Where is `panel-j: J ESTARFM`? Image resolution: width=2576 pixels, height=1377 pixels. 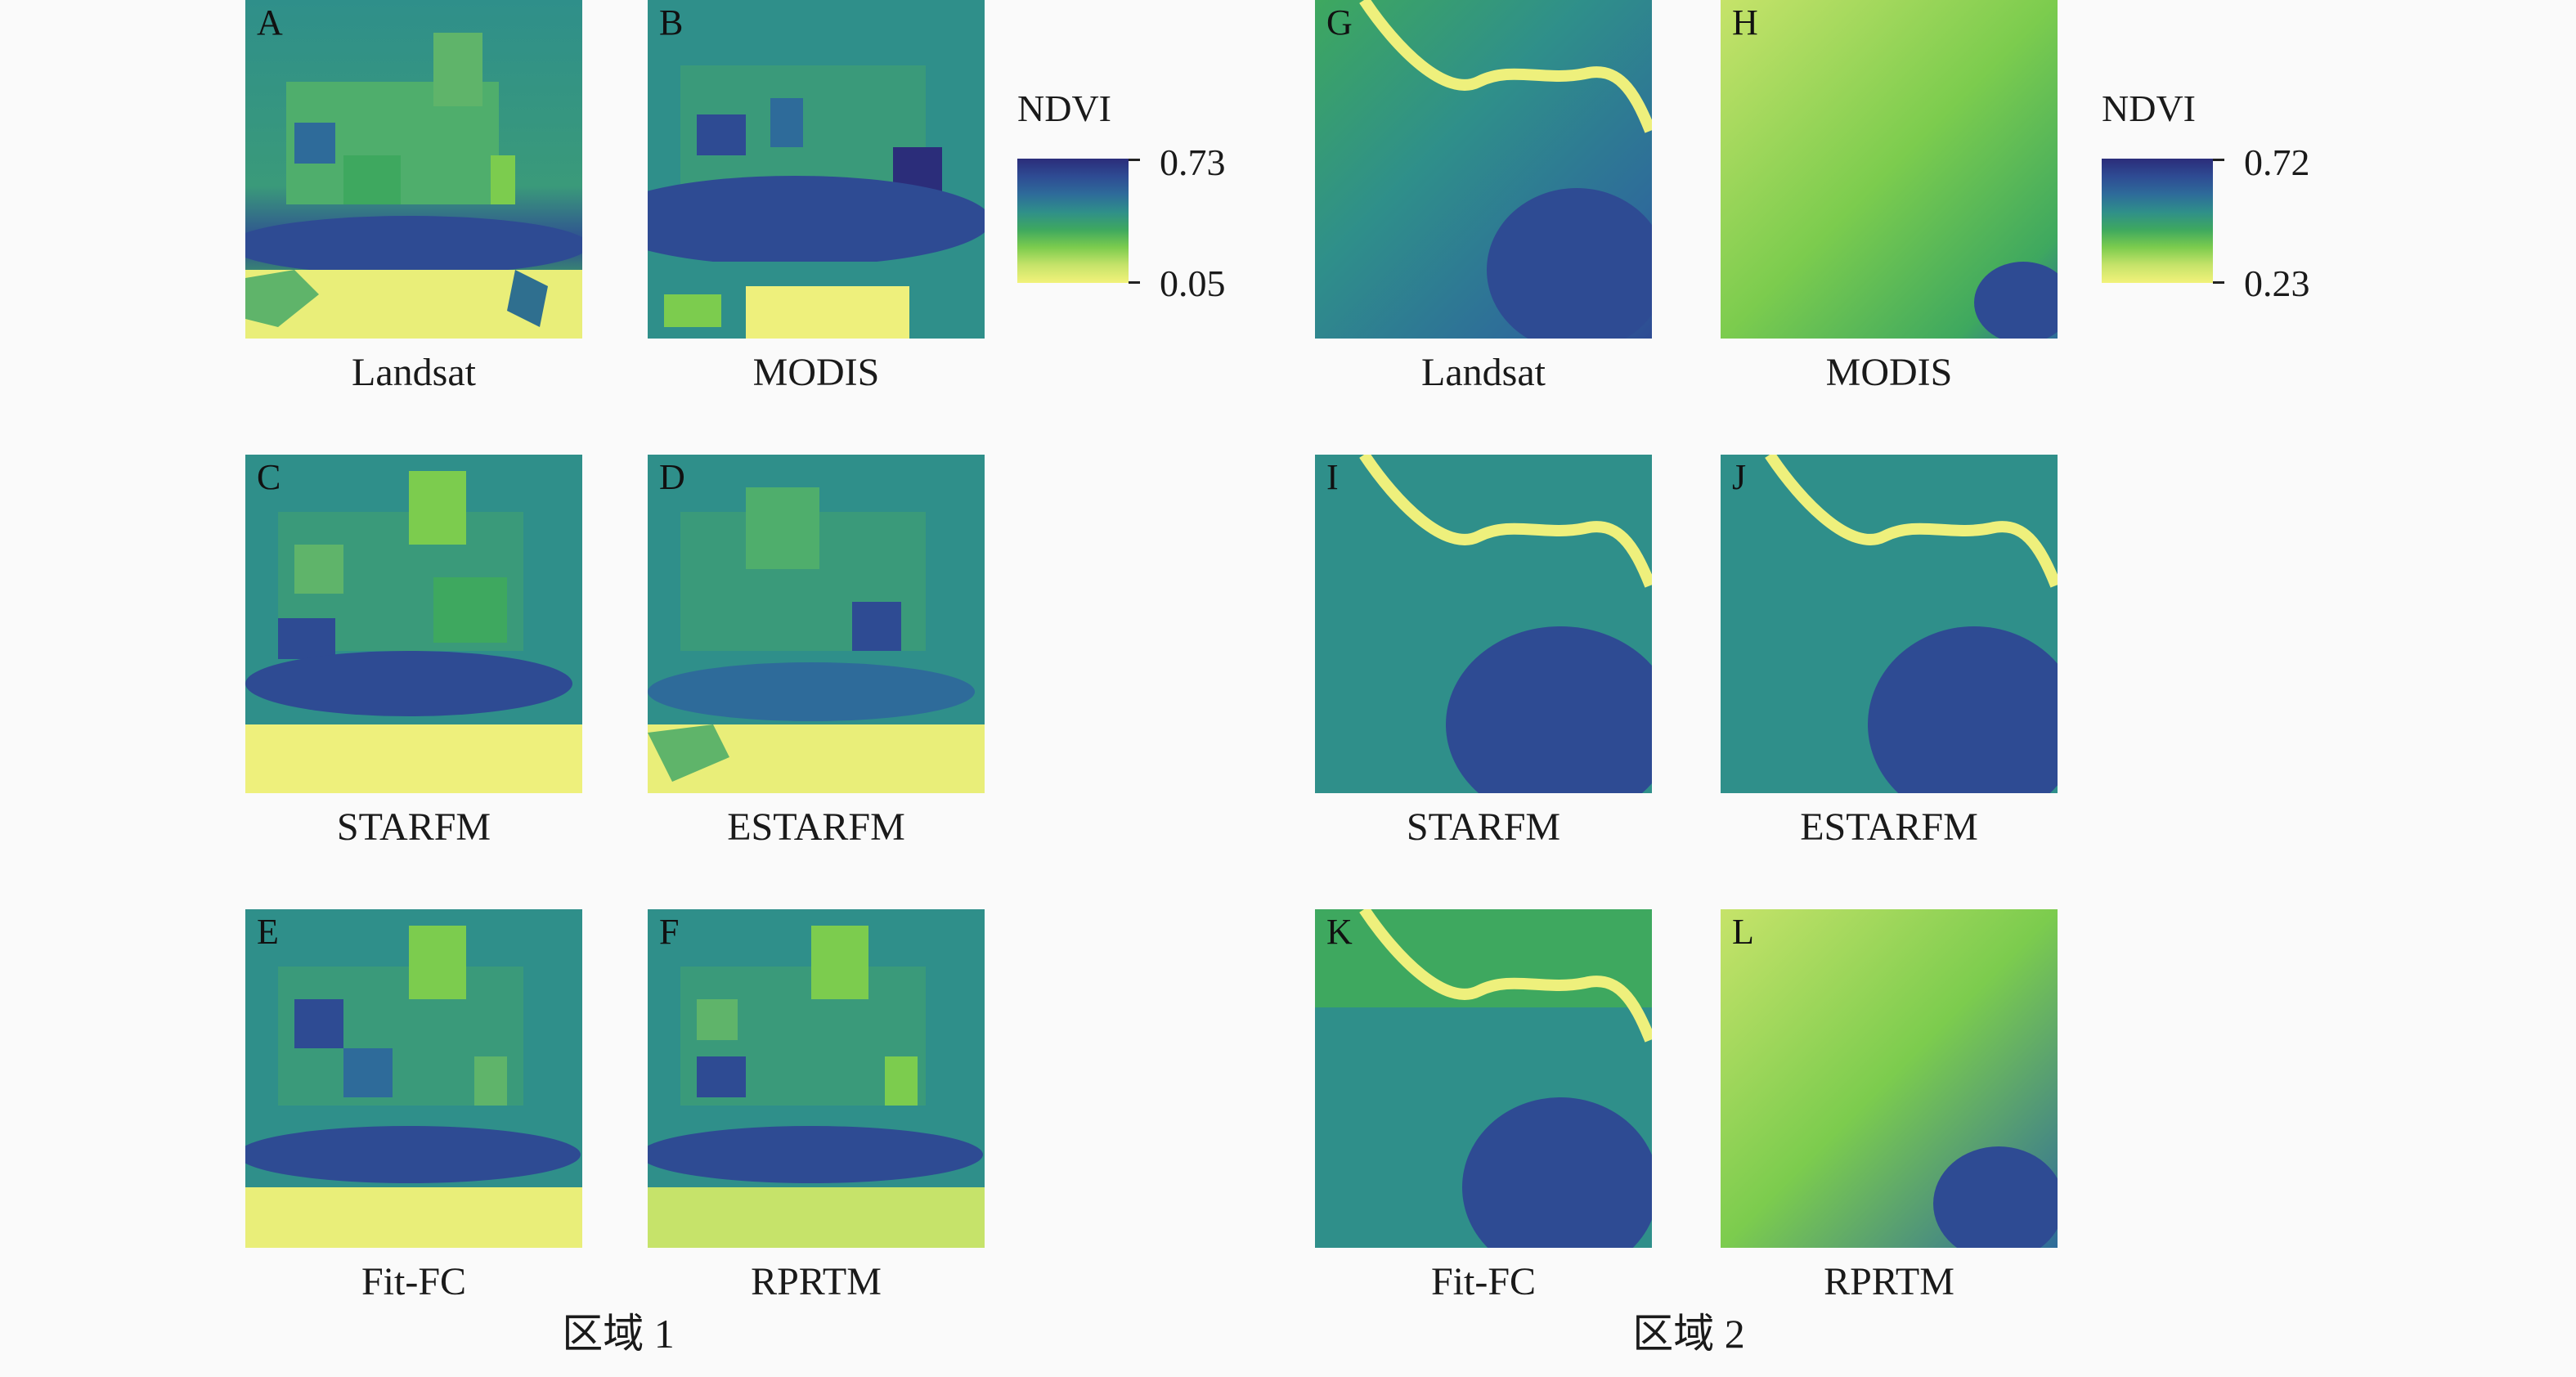
panel-j: J ESTARFM is located at coordinates (1890, 651).